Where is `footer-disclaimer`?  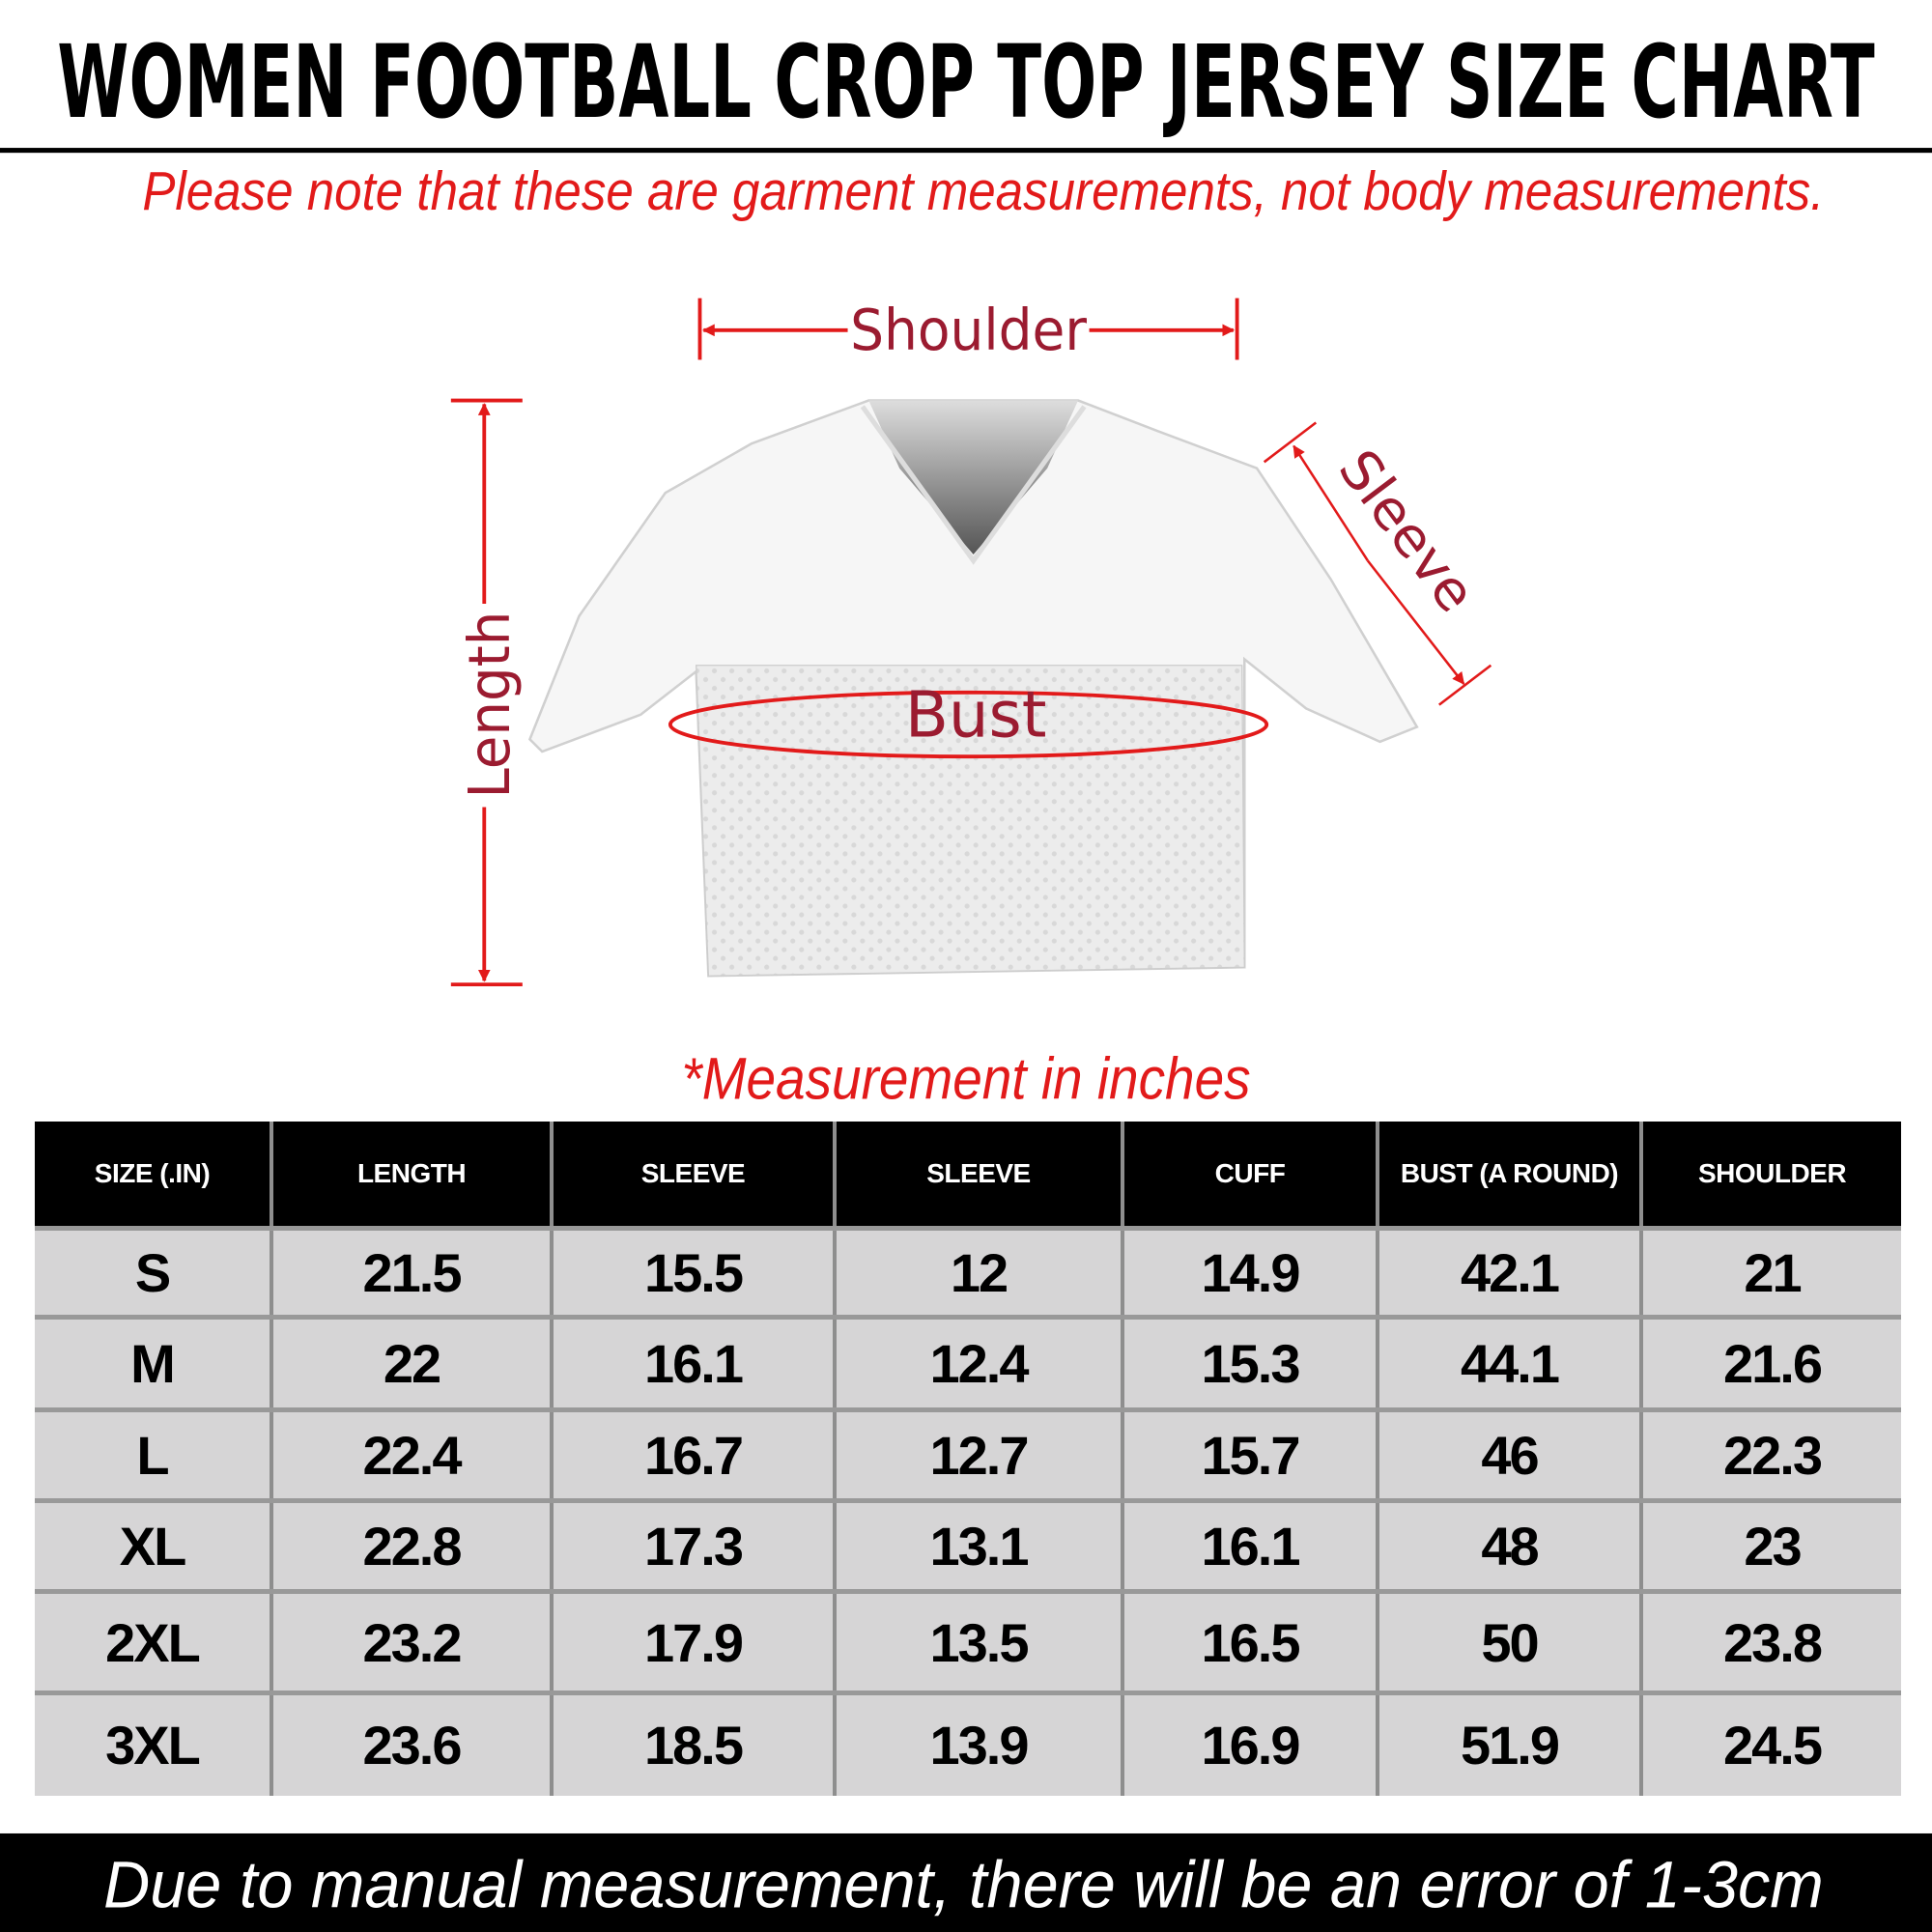 footer-disclaimer is located at coordinates (966, 1882).